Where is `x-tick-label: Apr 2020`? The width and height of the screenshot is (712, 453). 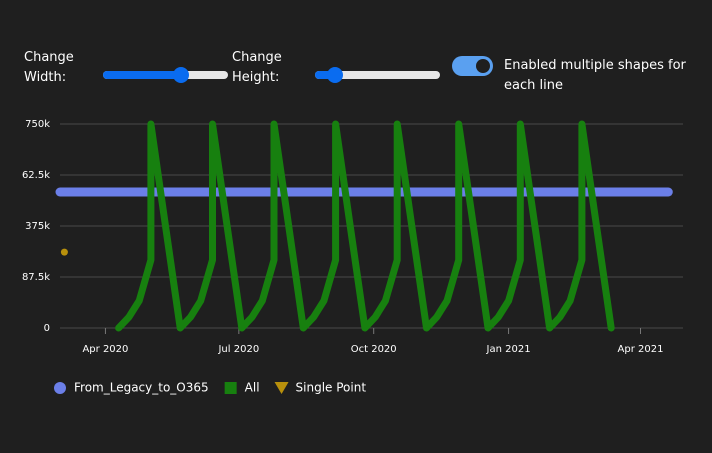
x-tick-label: Apr 2020 is located at coordinates (105, 349).